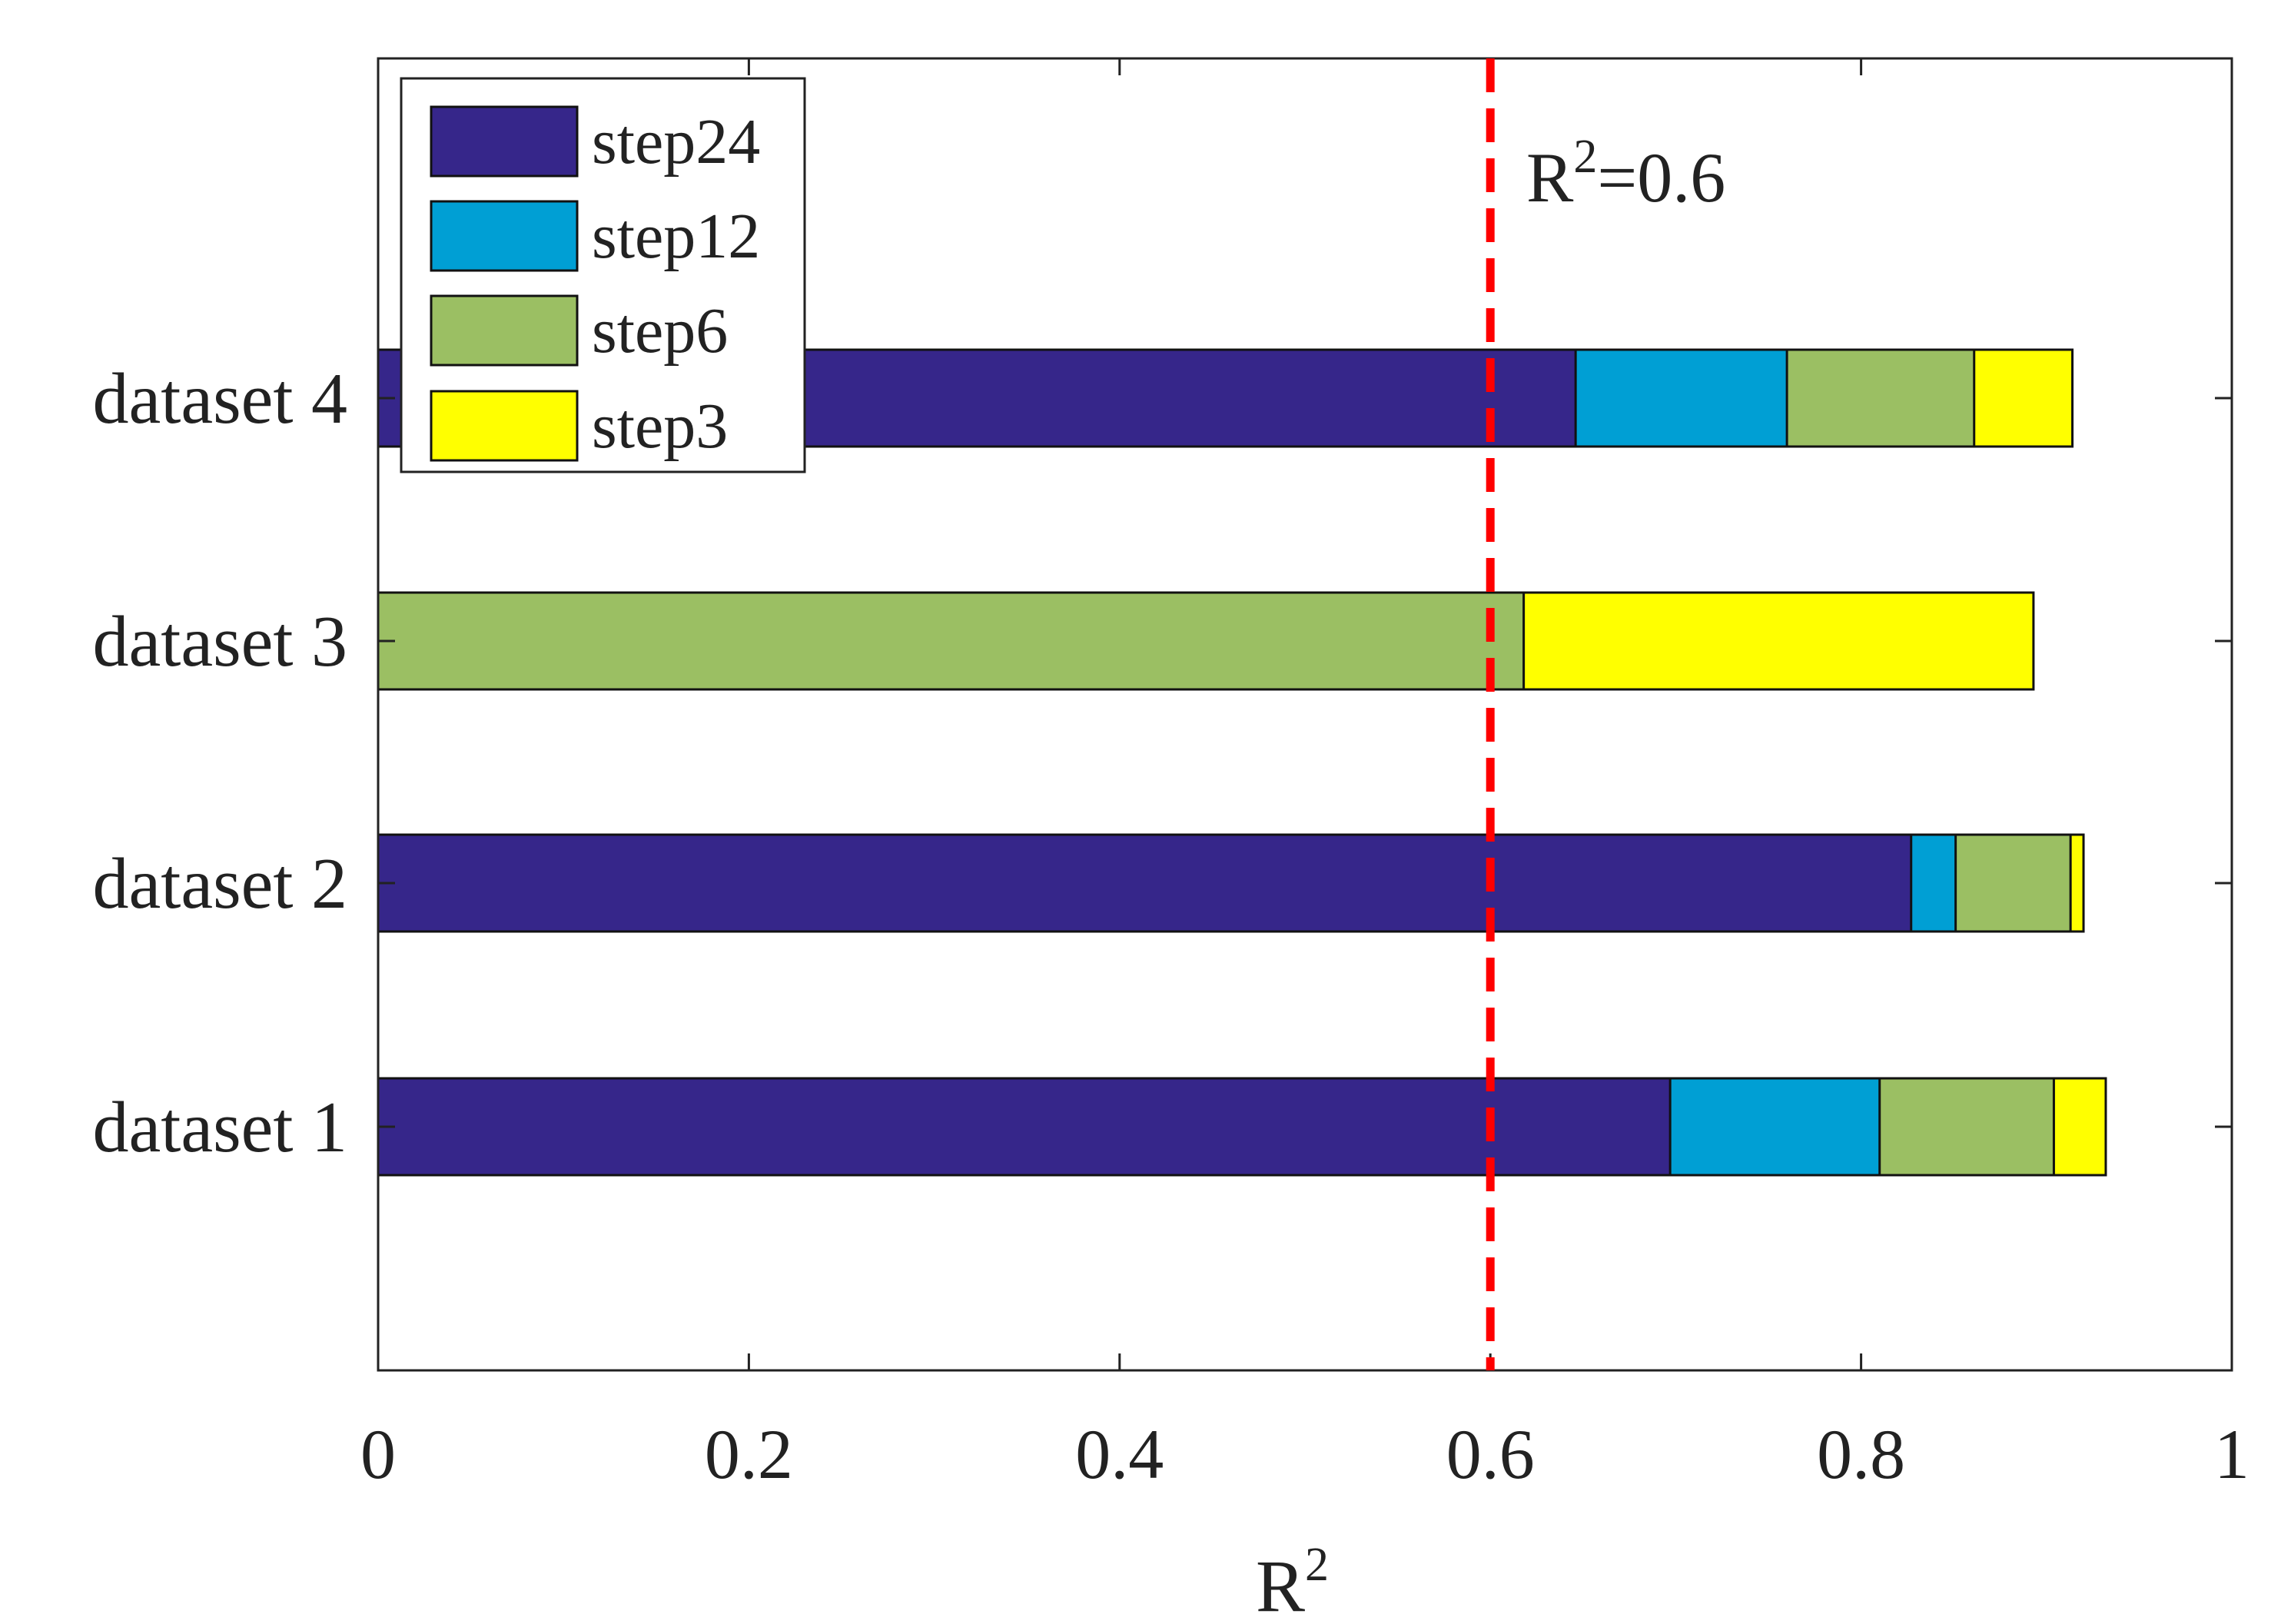  Describe the element at coordinates (504, 330) in the screenshot. I see `legend-swatch-step6` at that location.